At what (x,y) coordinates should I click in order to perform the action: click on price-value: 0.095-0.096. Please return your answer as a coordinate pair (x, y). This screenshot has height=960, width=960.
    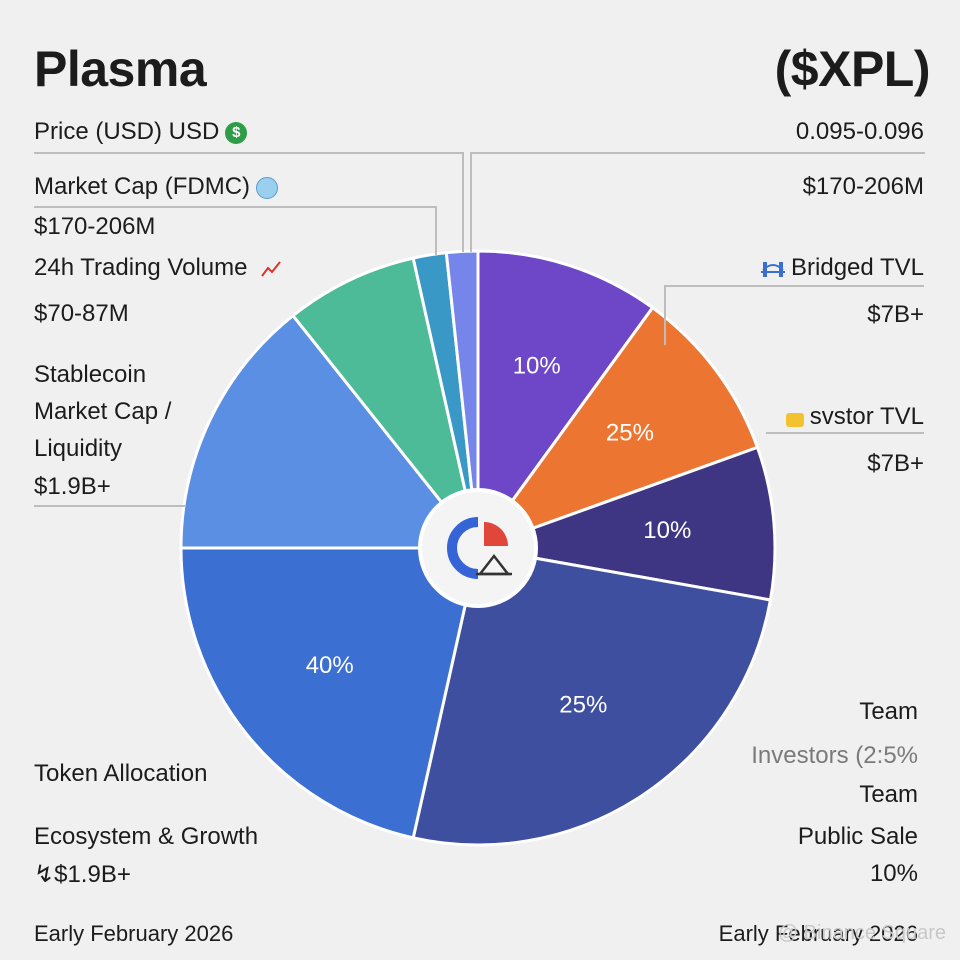
    Looking at the image, I should click on (859, 131).